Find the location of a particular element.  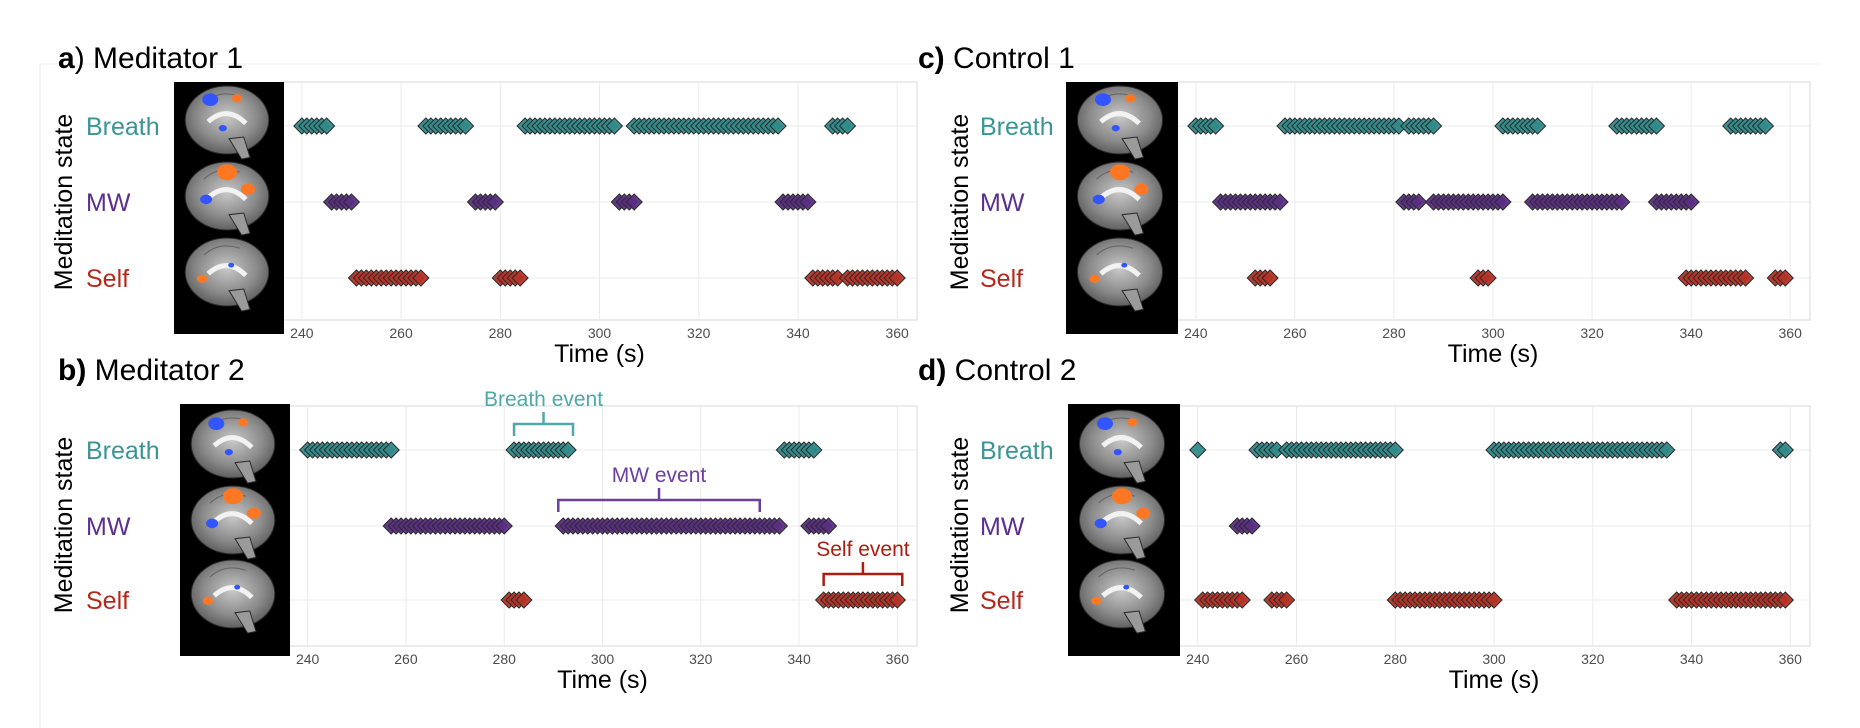

panel-title: c) Control 1 is located at coordinates (996, 58).